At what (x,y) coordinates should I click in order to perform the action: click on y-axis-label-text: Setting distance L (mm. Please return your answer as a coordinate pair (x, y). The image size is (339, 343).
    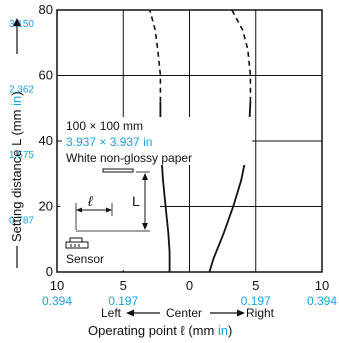
    Looking at the image, I should click on (16, 174).